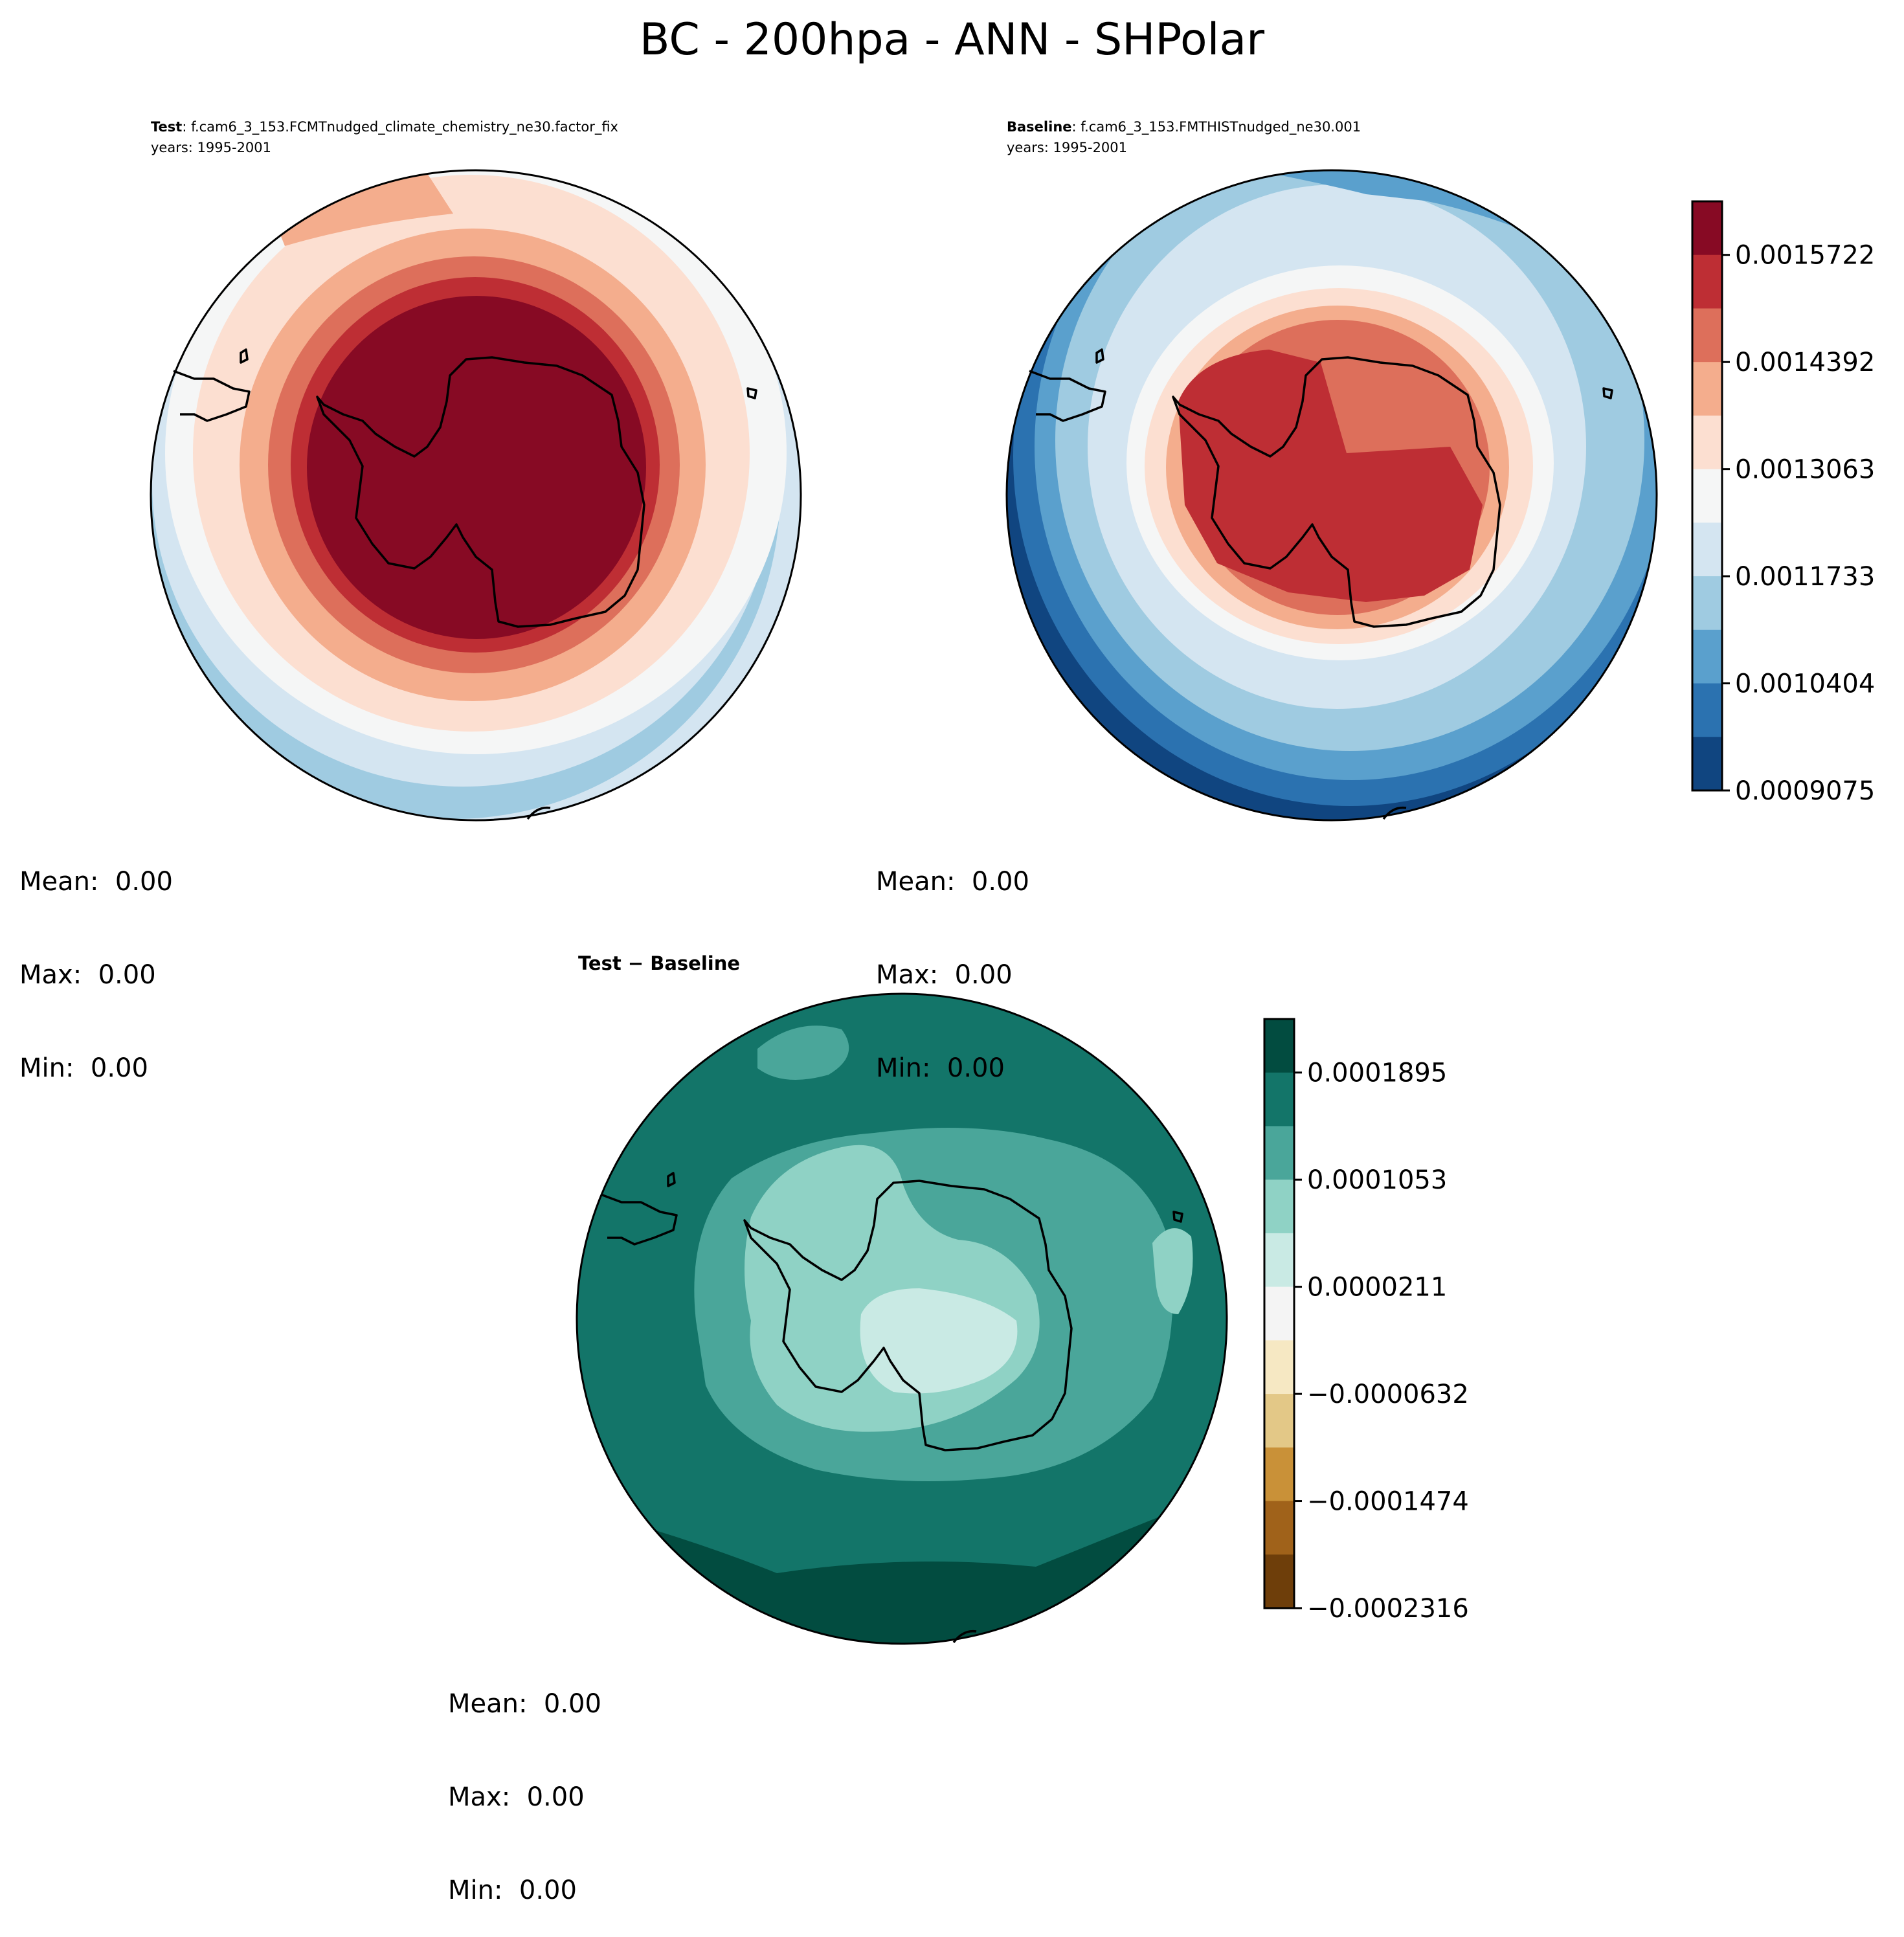  What do you see at coordinates (516, 1797) in the screenshot?
I see `diff-max: Max: 0.00` at bounding box center [516, 1797].